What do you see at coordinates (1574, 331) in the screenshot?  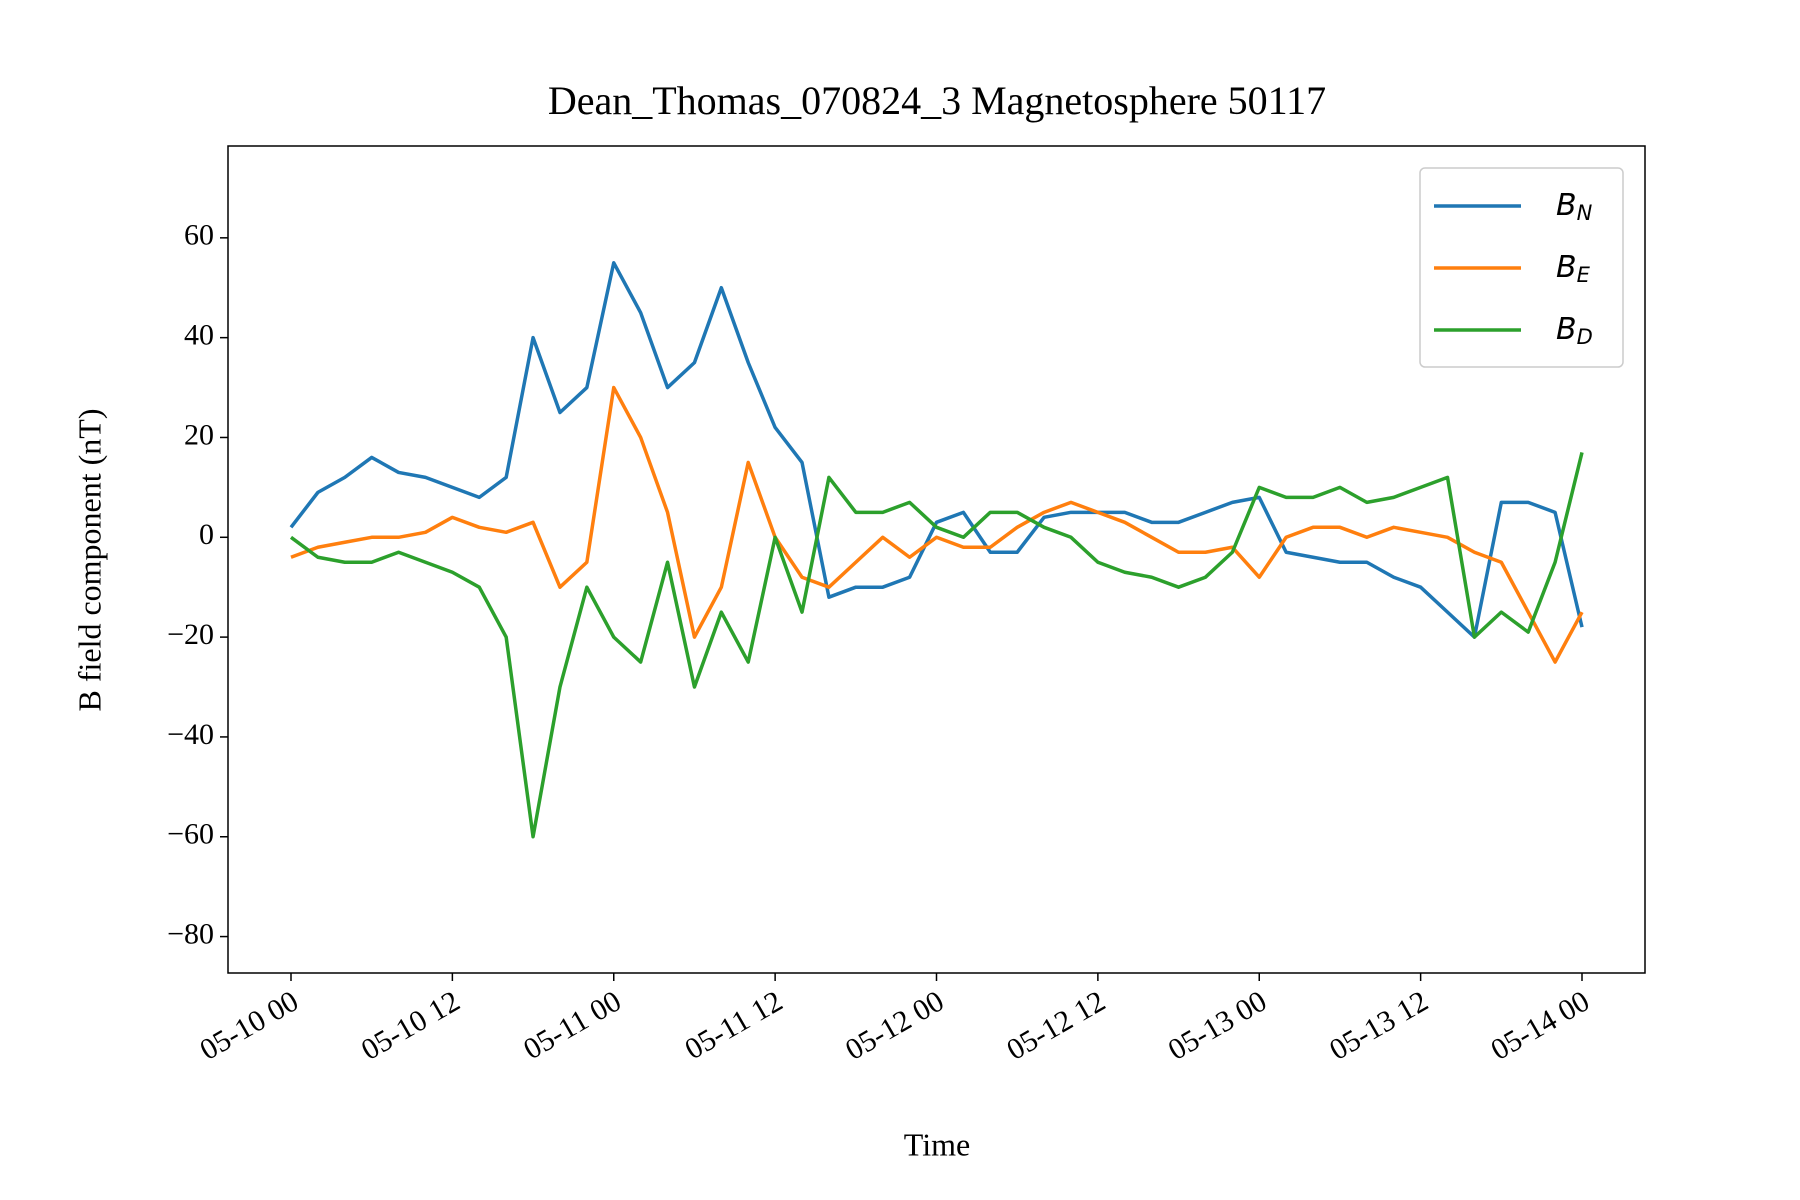 I see `legend-label: BD` at bounding box center [1574, 331].